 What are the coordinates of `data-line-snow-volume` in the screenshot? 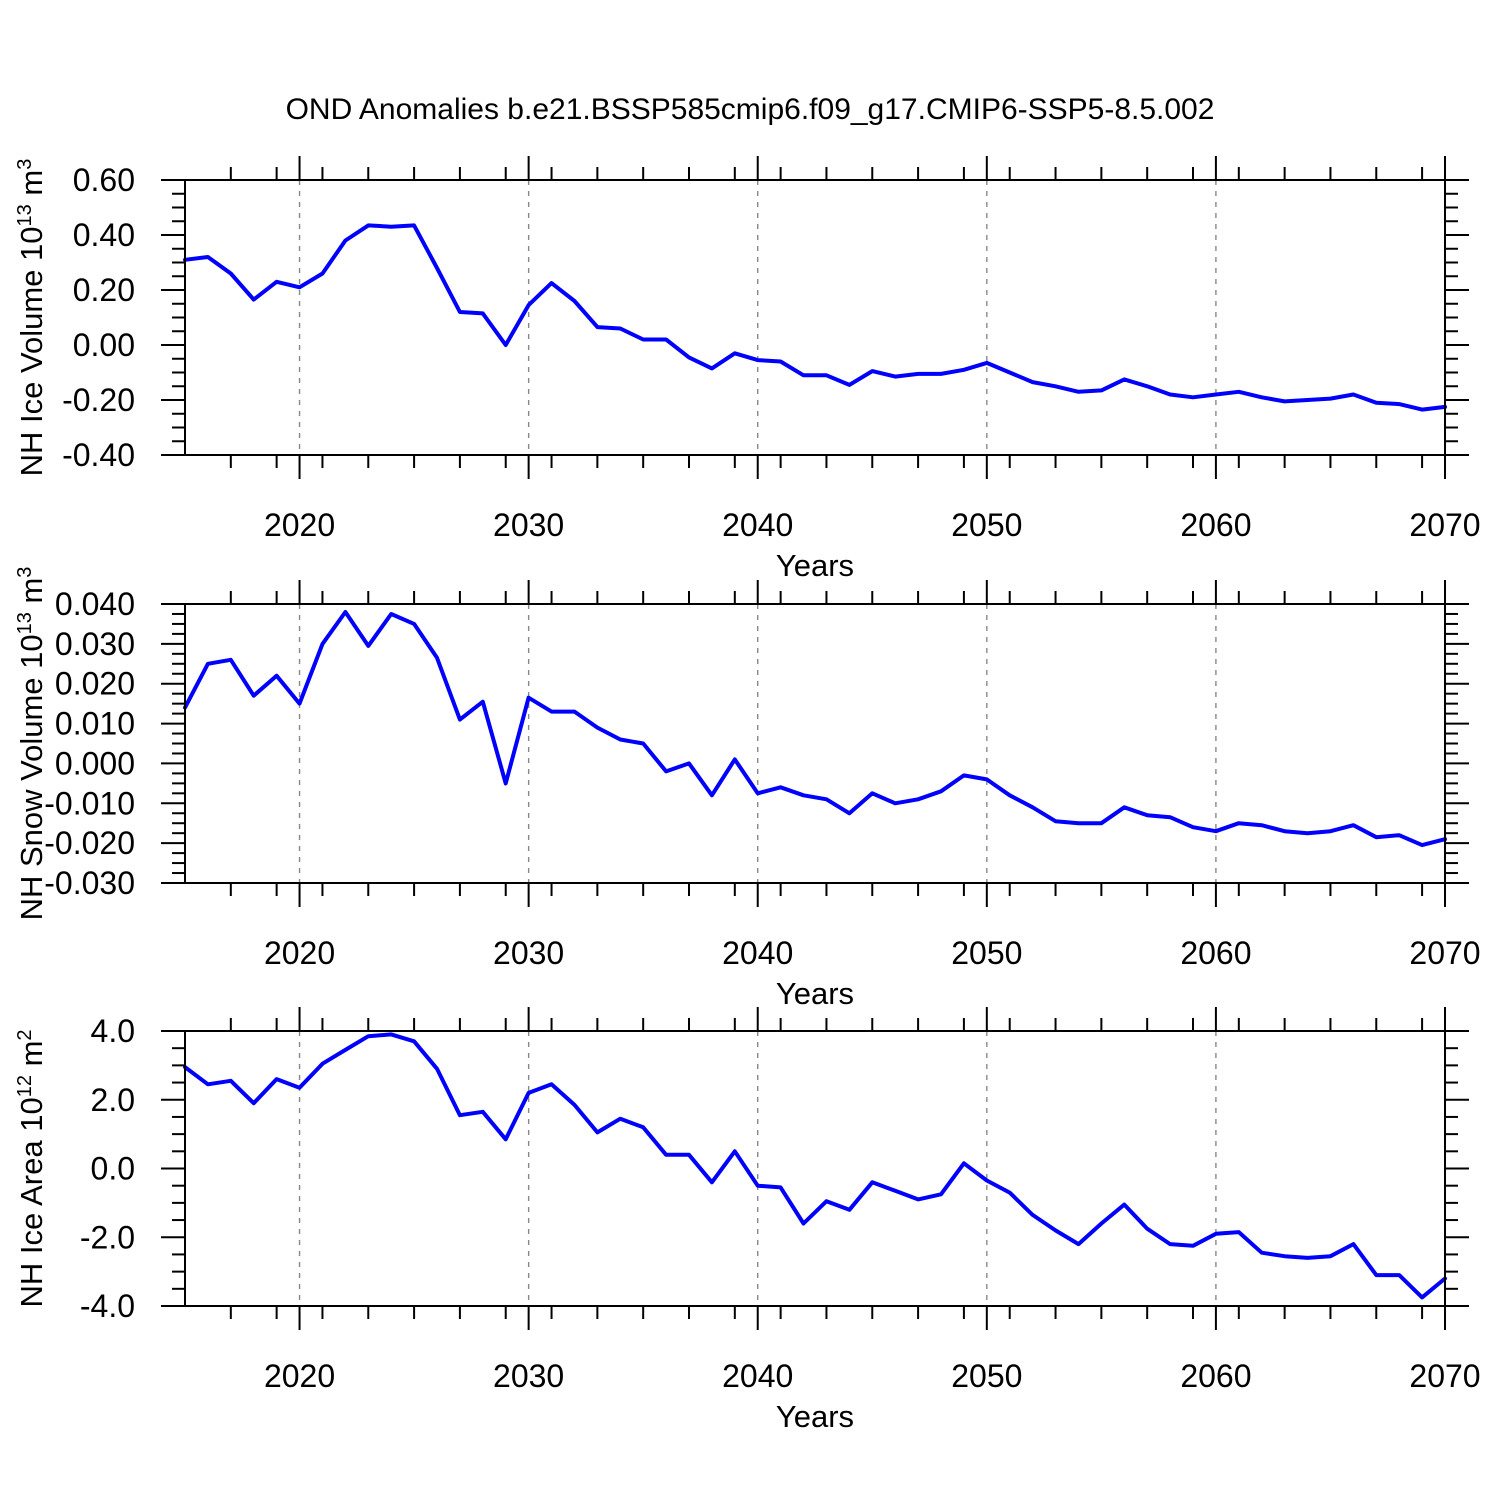 It's located at (815, 729).